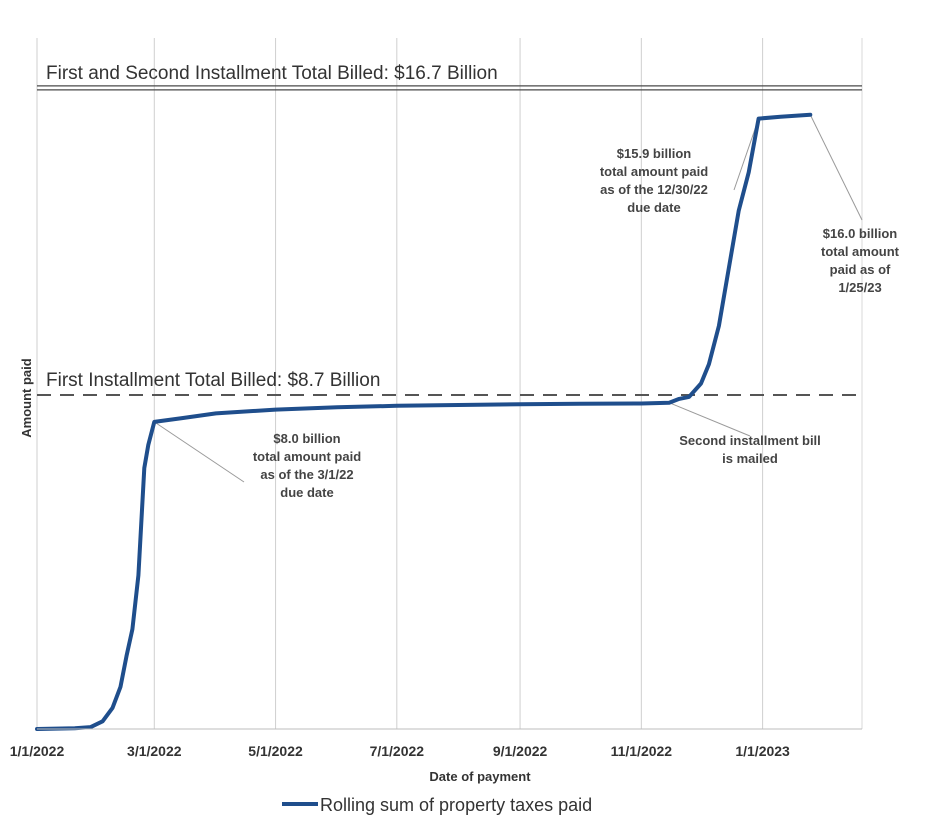  What do you see at coordinates (26, 397) in the screenshot?
I see `y-axis-title: Amount paid` at bounding box center [26, 397].